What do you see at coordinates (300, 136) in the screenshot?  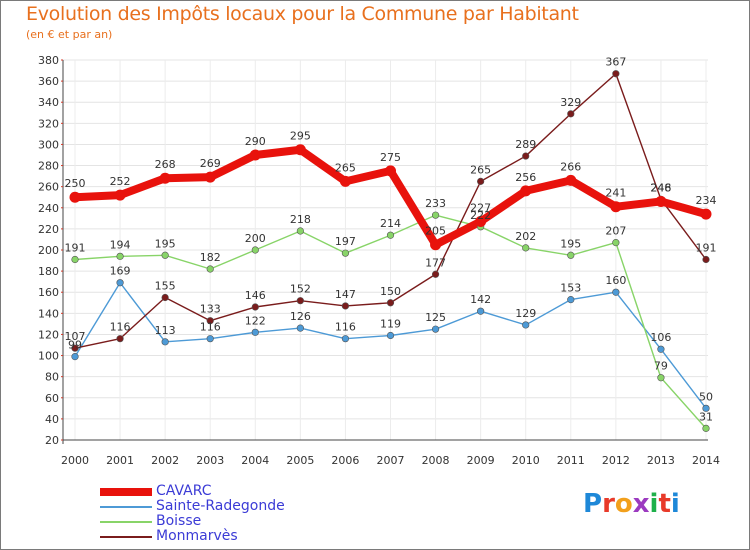 I see `data-label: 295` at bounding box center [300, 136].